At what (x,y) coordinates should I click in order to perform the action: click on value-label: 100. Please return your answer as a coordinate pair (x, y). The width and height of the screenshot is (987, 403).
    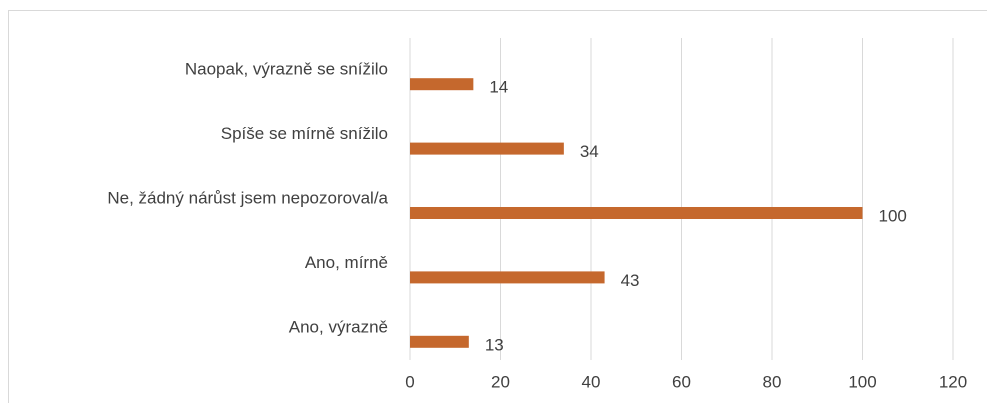
    Looking at the image, I should click on (893, 215).